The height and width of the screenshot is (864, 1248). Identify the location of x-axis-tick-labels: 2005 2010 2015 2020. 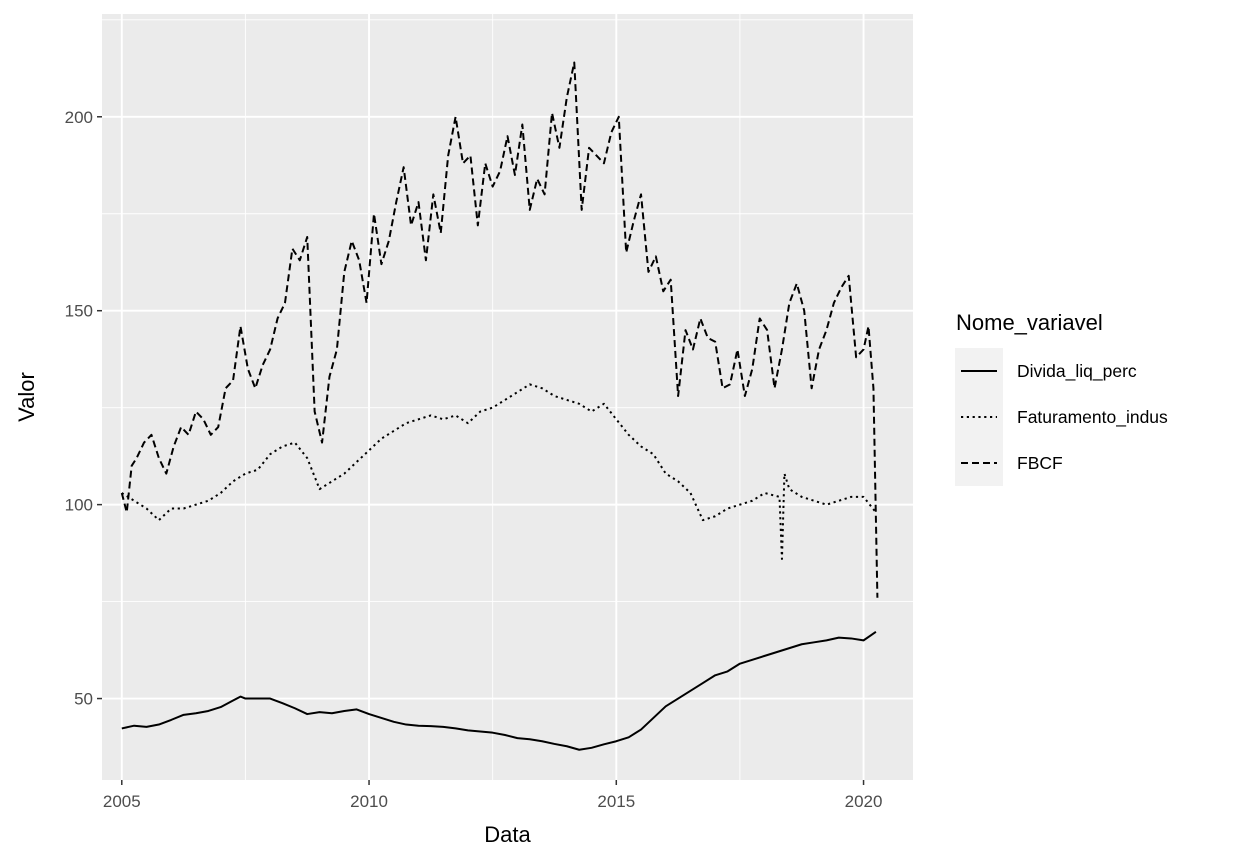
(493, 801).